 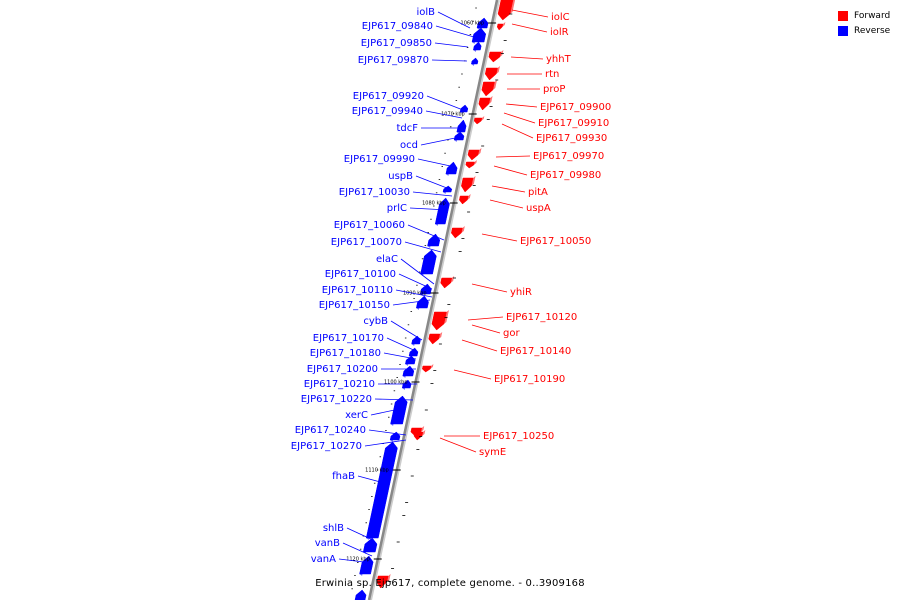 I want to click on forward-gene-label: EJP617_09980, so click(x=565, y=175).